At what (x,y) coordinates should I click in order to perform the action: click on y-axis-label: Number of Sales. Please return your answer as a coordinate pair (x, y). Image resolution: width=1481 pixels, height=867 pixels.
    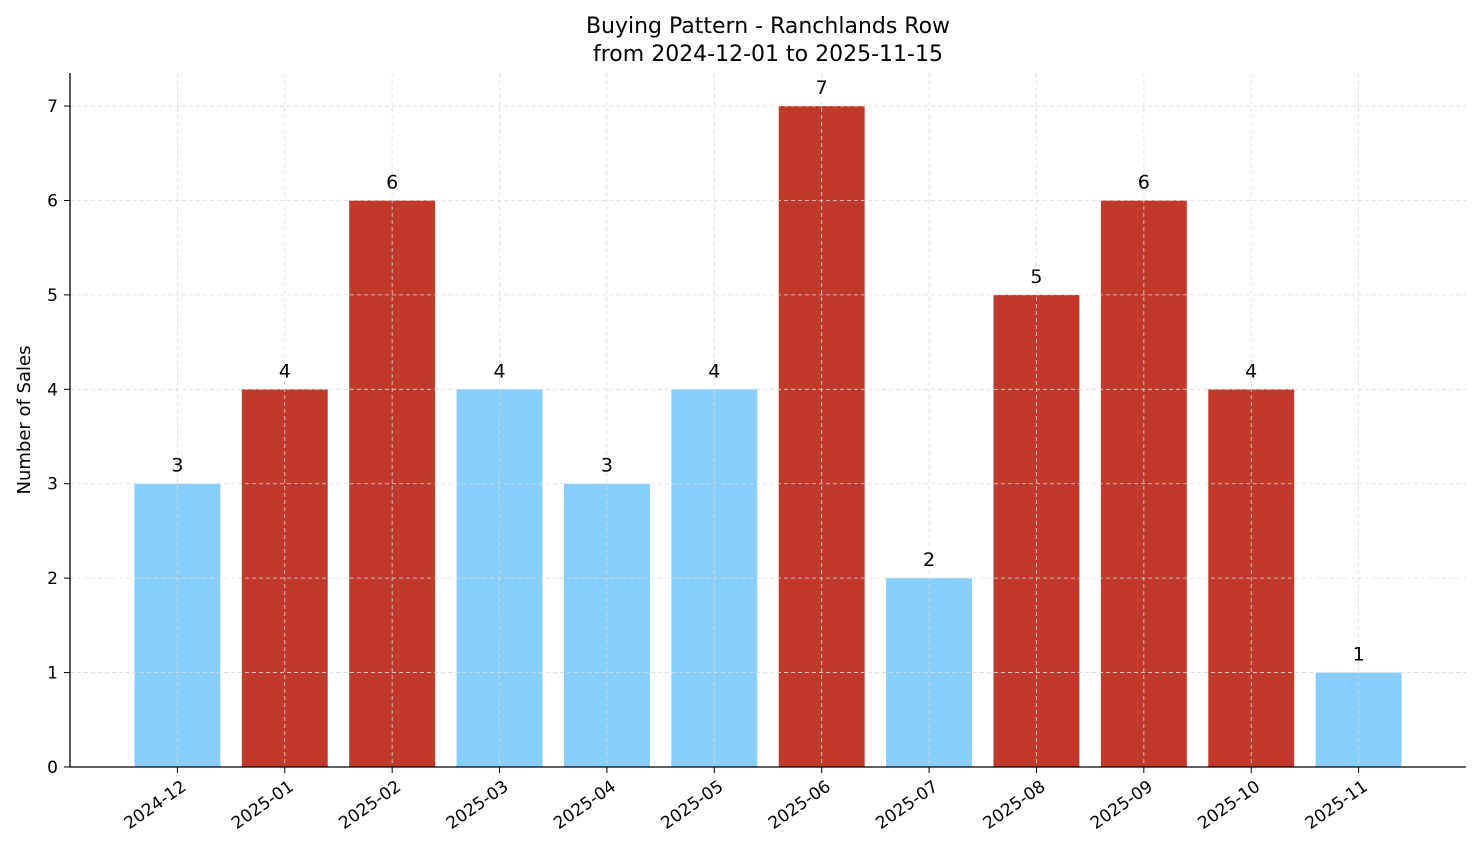
    Looking at the image, I should click on (24, 419).